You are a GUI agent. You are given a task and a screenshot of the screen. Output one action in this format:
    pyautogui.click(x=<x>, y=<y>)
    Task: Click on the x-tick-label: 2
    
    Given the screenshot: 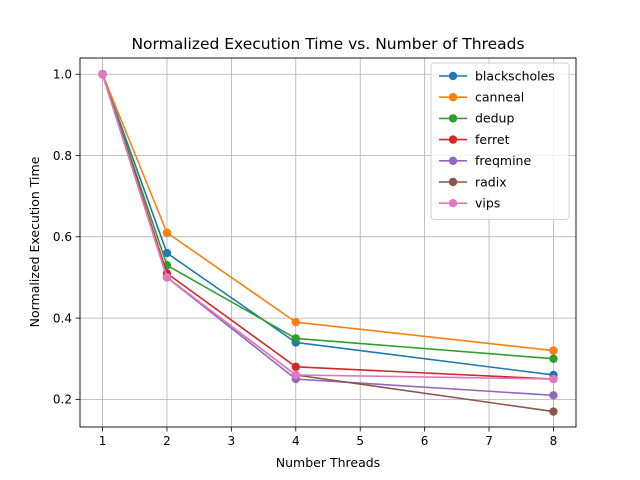 What is the action you would take?
    pyautogui.click(x=167, y=441)
    